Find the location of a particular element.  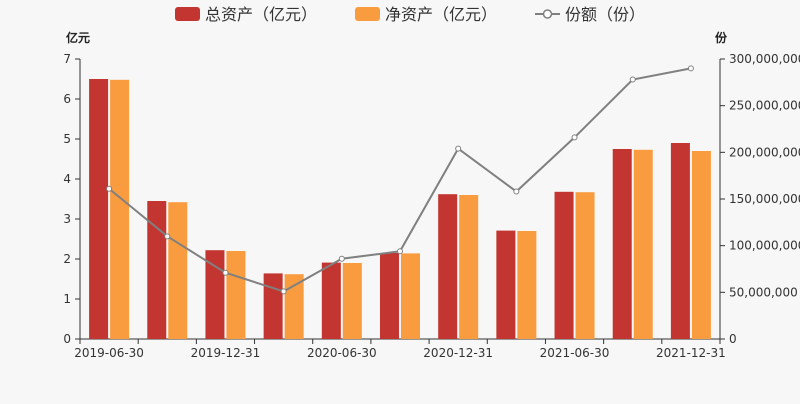

y-right-tick-label: 100,000,000 is located at coordinates (764, 246).